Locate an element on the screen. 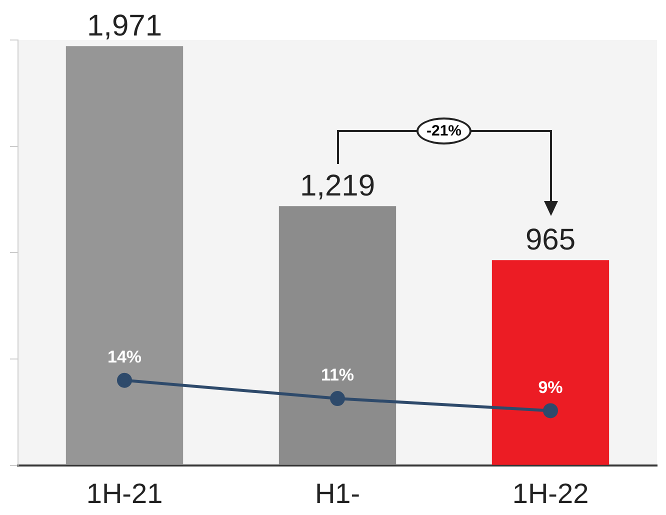  x-tick-label: 1H-22 is located at coordinates (550, 493).